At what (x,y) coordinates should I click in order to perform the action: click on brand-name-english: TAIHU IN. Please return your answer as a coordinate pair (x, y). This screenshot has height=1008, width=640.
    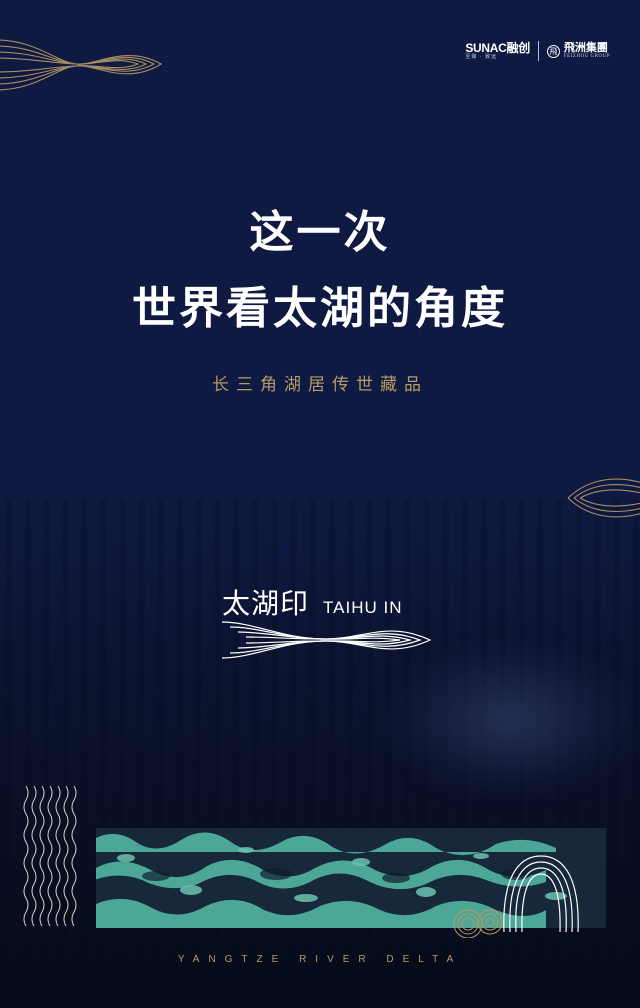
    Looking at the image, I should click on (363, 607).